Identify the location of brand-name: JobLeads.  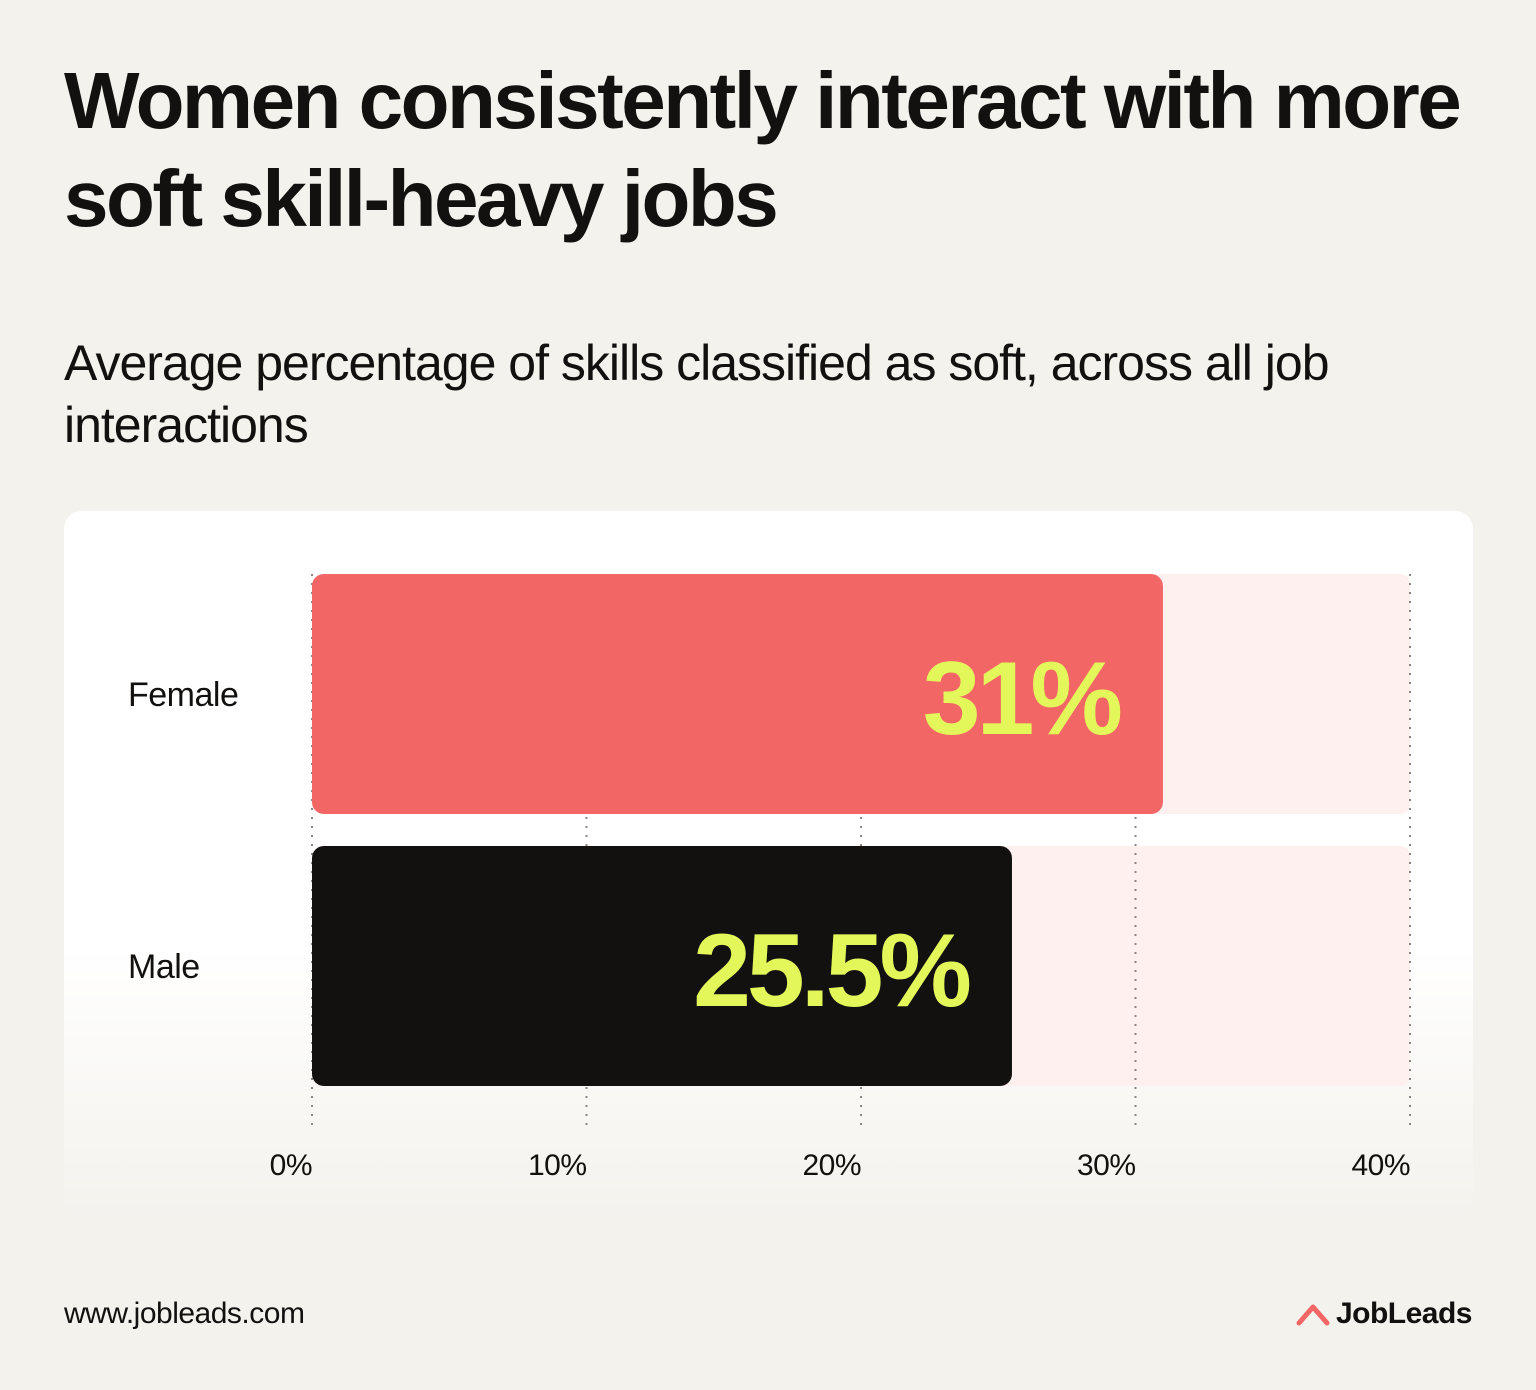
(1404, 1313).